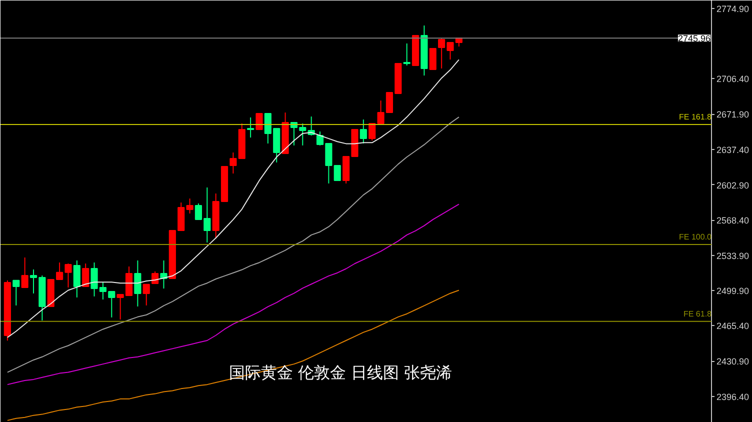 The width and height of the screenshot is (752, 422). I want to click on y-tick-label: 2430.90, so click(733, 361).